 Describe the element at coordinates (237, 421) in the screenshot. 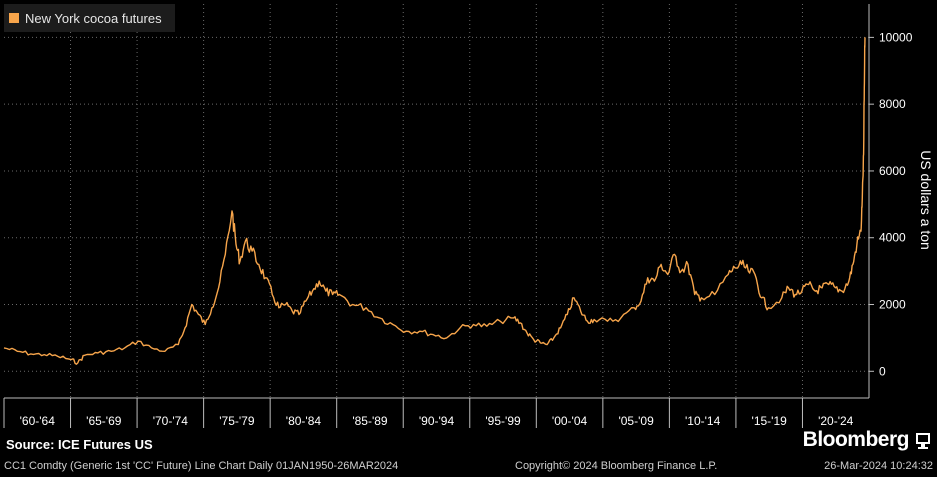

I see `x-tick-label: '75-'79` at that location.